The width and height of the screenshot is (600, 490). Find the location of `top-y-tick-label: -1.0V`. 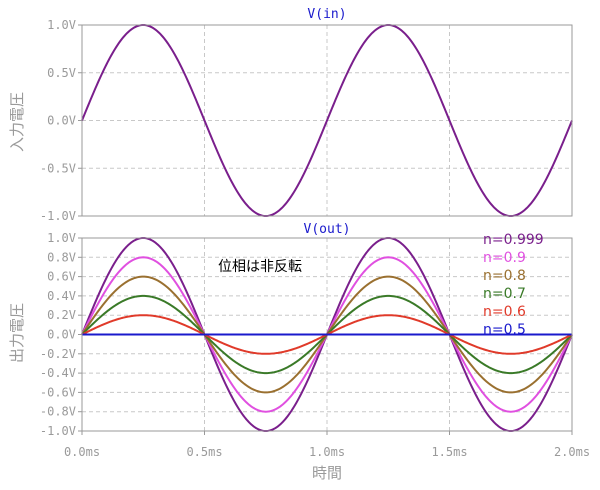

top-y-tick-label: -1.0V is located at coordinates (58, 216).